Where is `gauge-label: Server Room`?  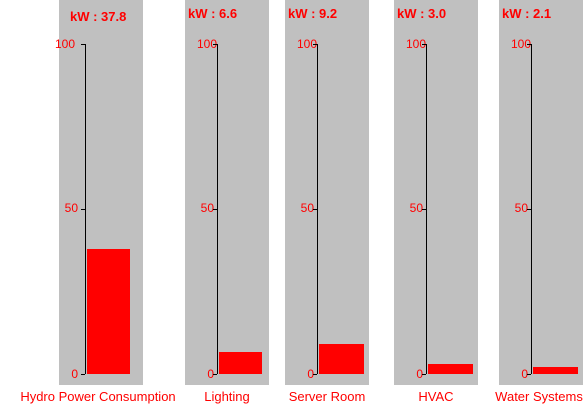
gauge-label: Server Room is located at coordinates (327, 396).